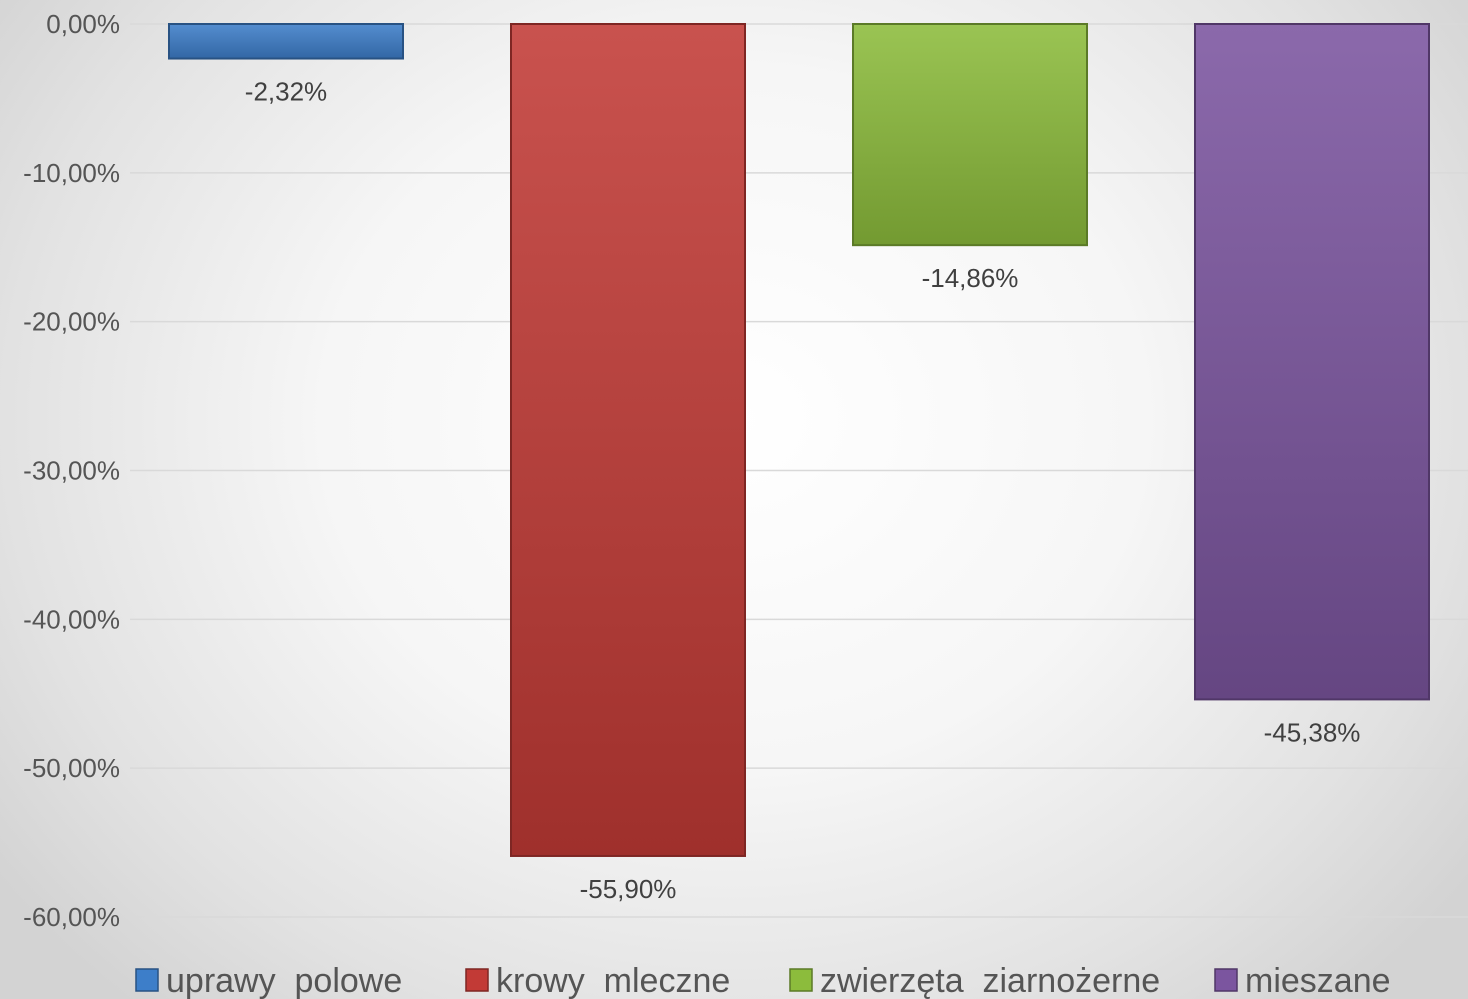 The width and height of the screenshot is (1468, 999). I want to click on legend-label: krowy mleczne, so click(613, 980).